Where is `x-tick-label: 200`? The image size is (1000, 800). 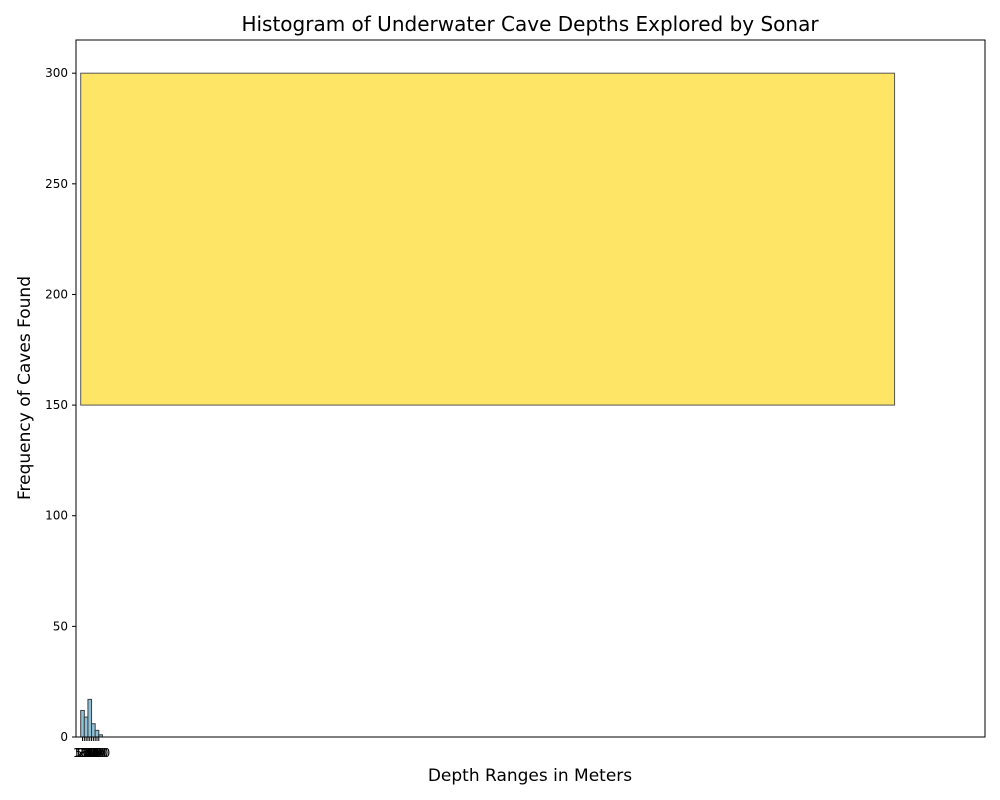 x-tick-label: 200 is located at coordinates (87, 753).